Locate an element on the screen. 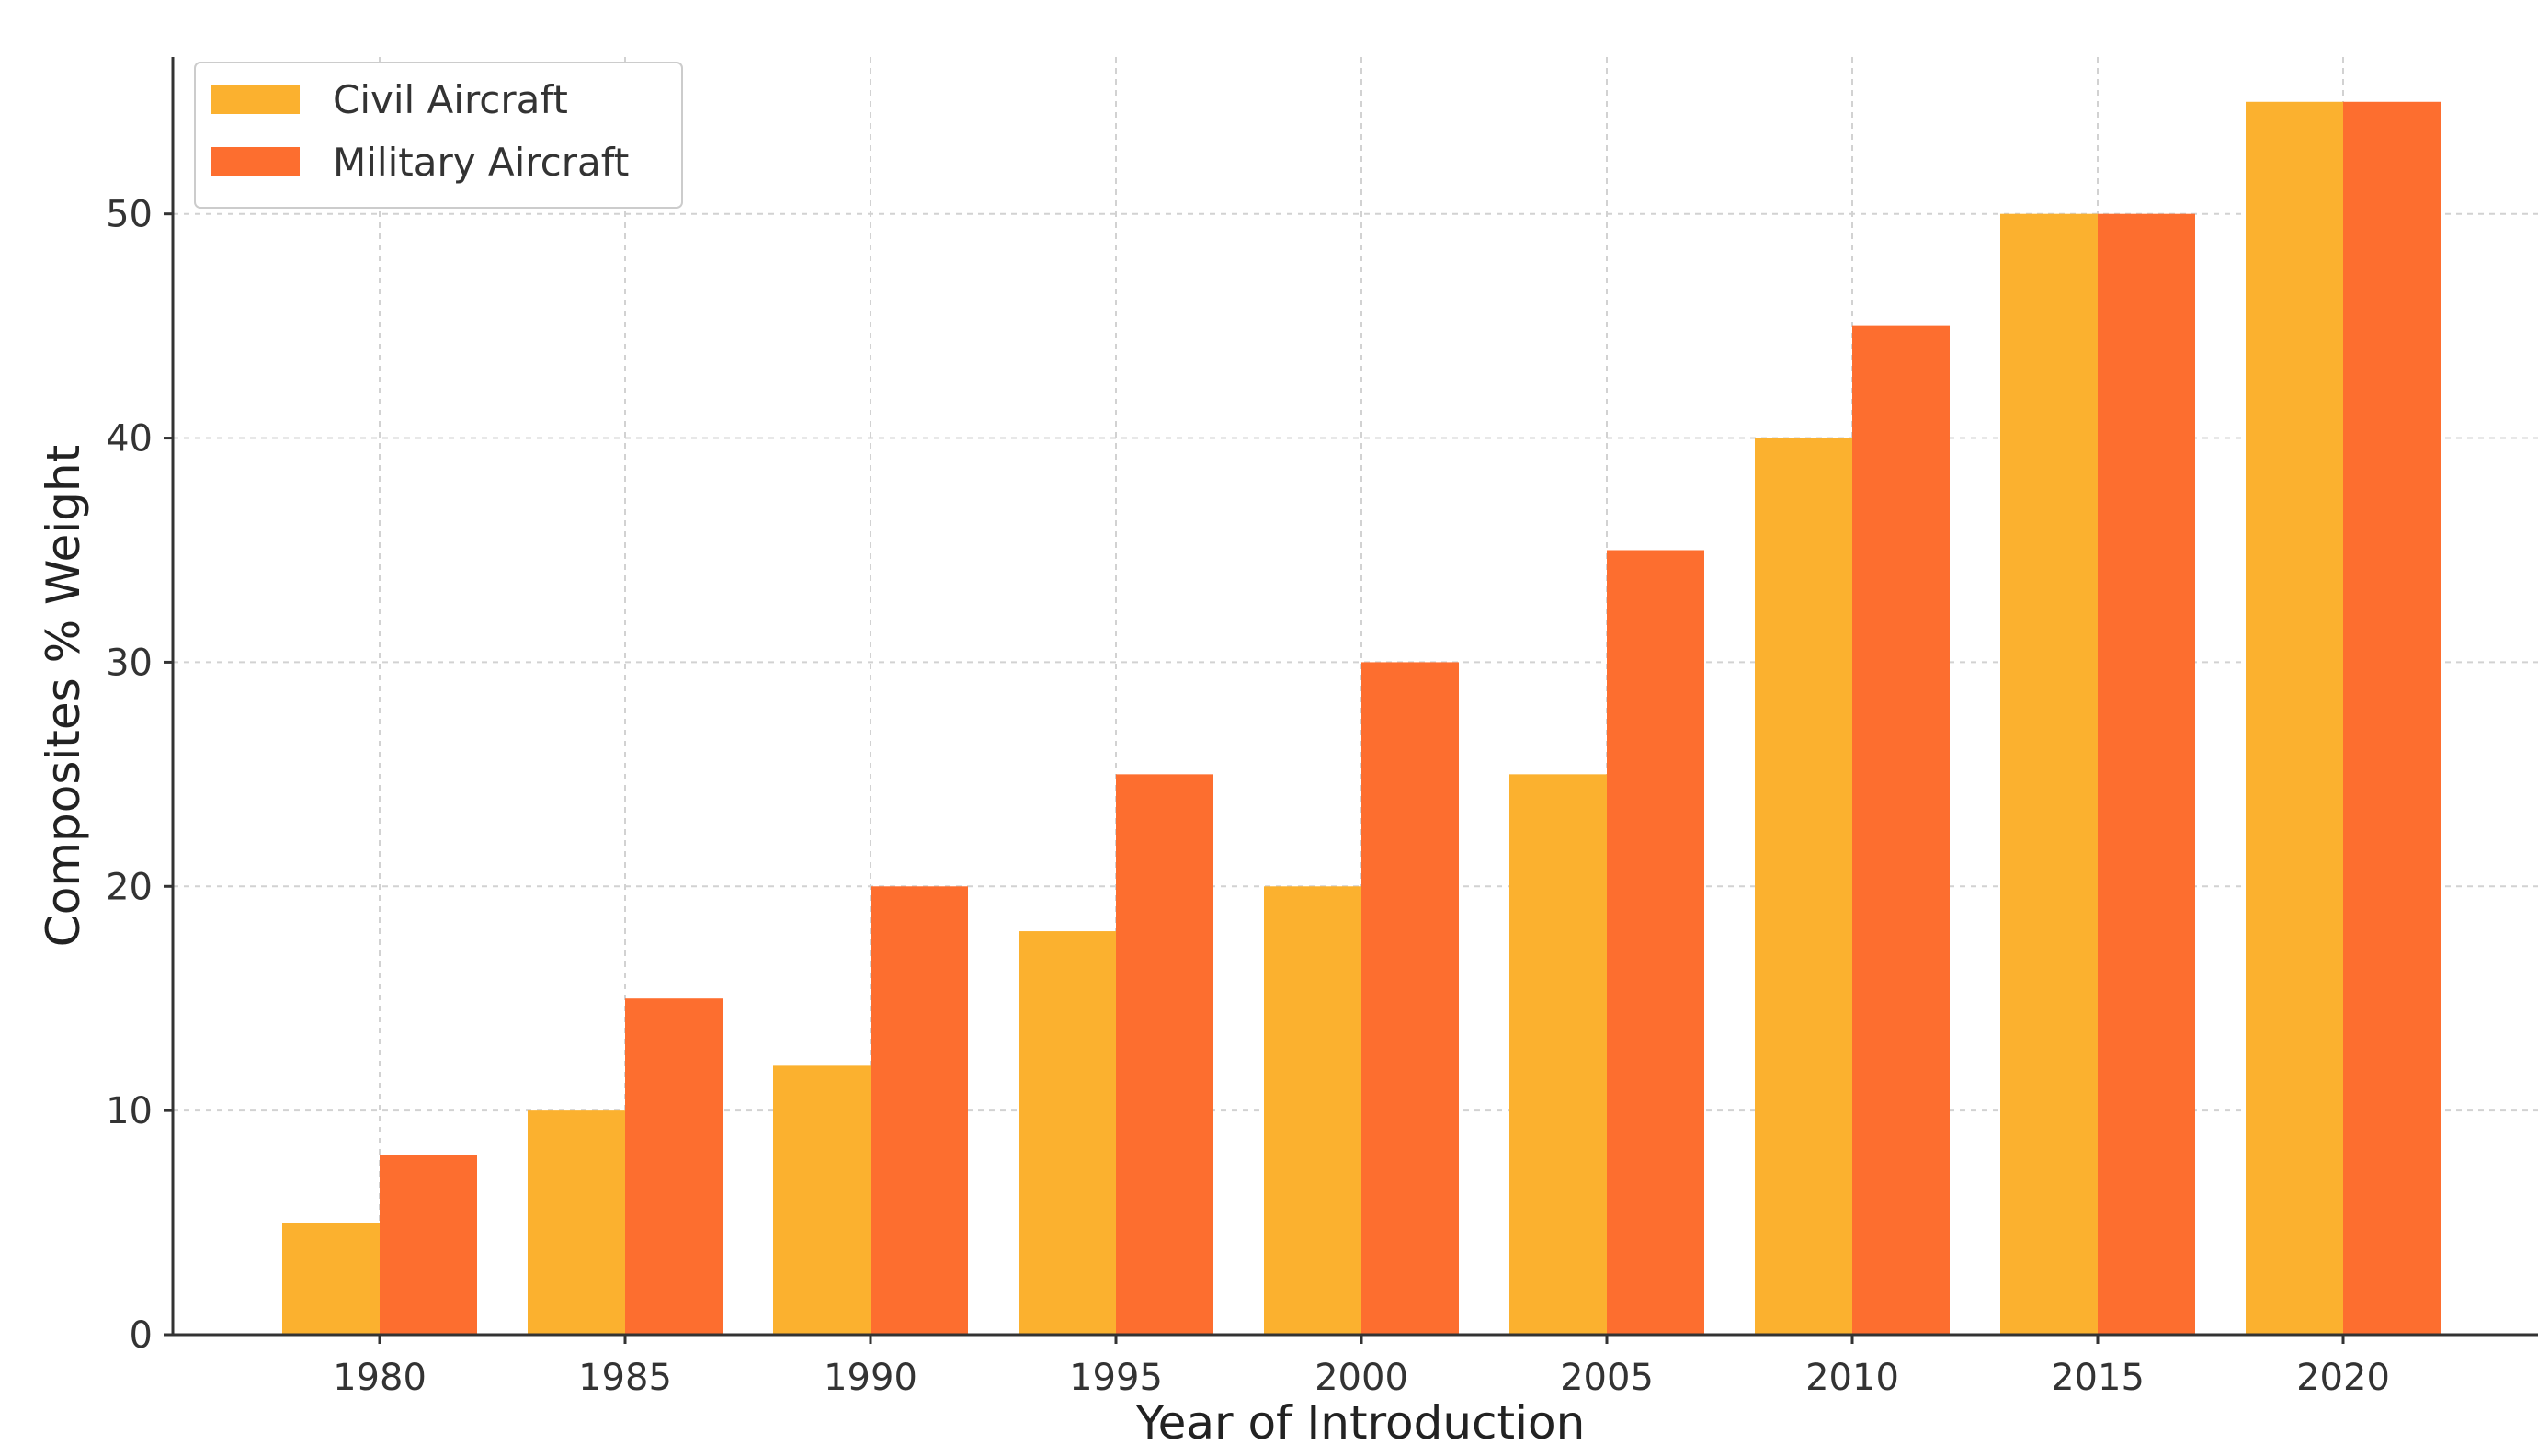  x-tick-label-1980: 1980 is located at coordinates (380, 1378).